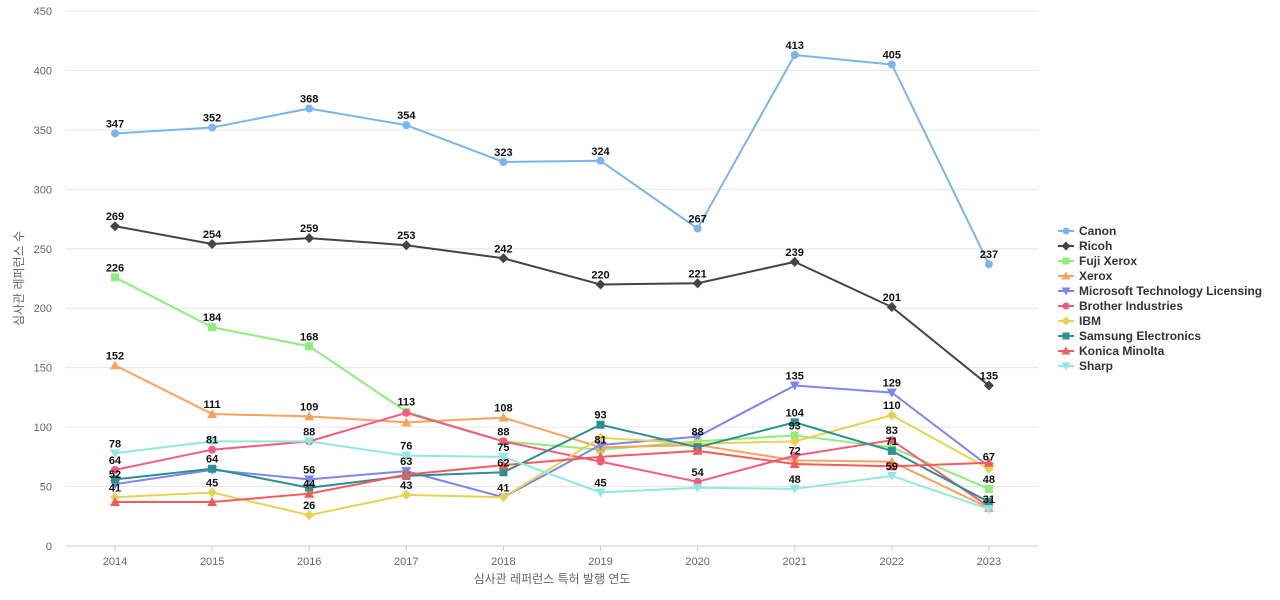  What do you see at coordinates (43, 369) in the screenshot?
I see `y-tick-label: 150` at bounding box center [43, 369].